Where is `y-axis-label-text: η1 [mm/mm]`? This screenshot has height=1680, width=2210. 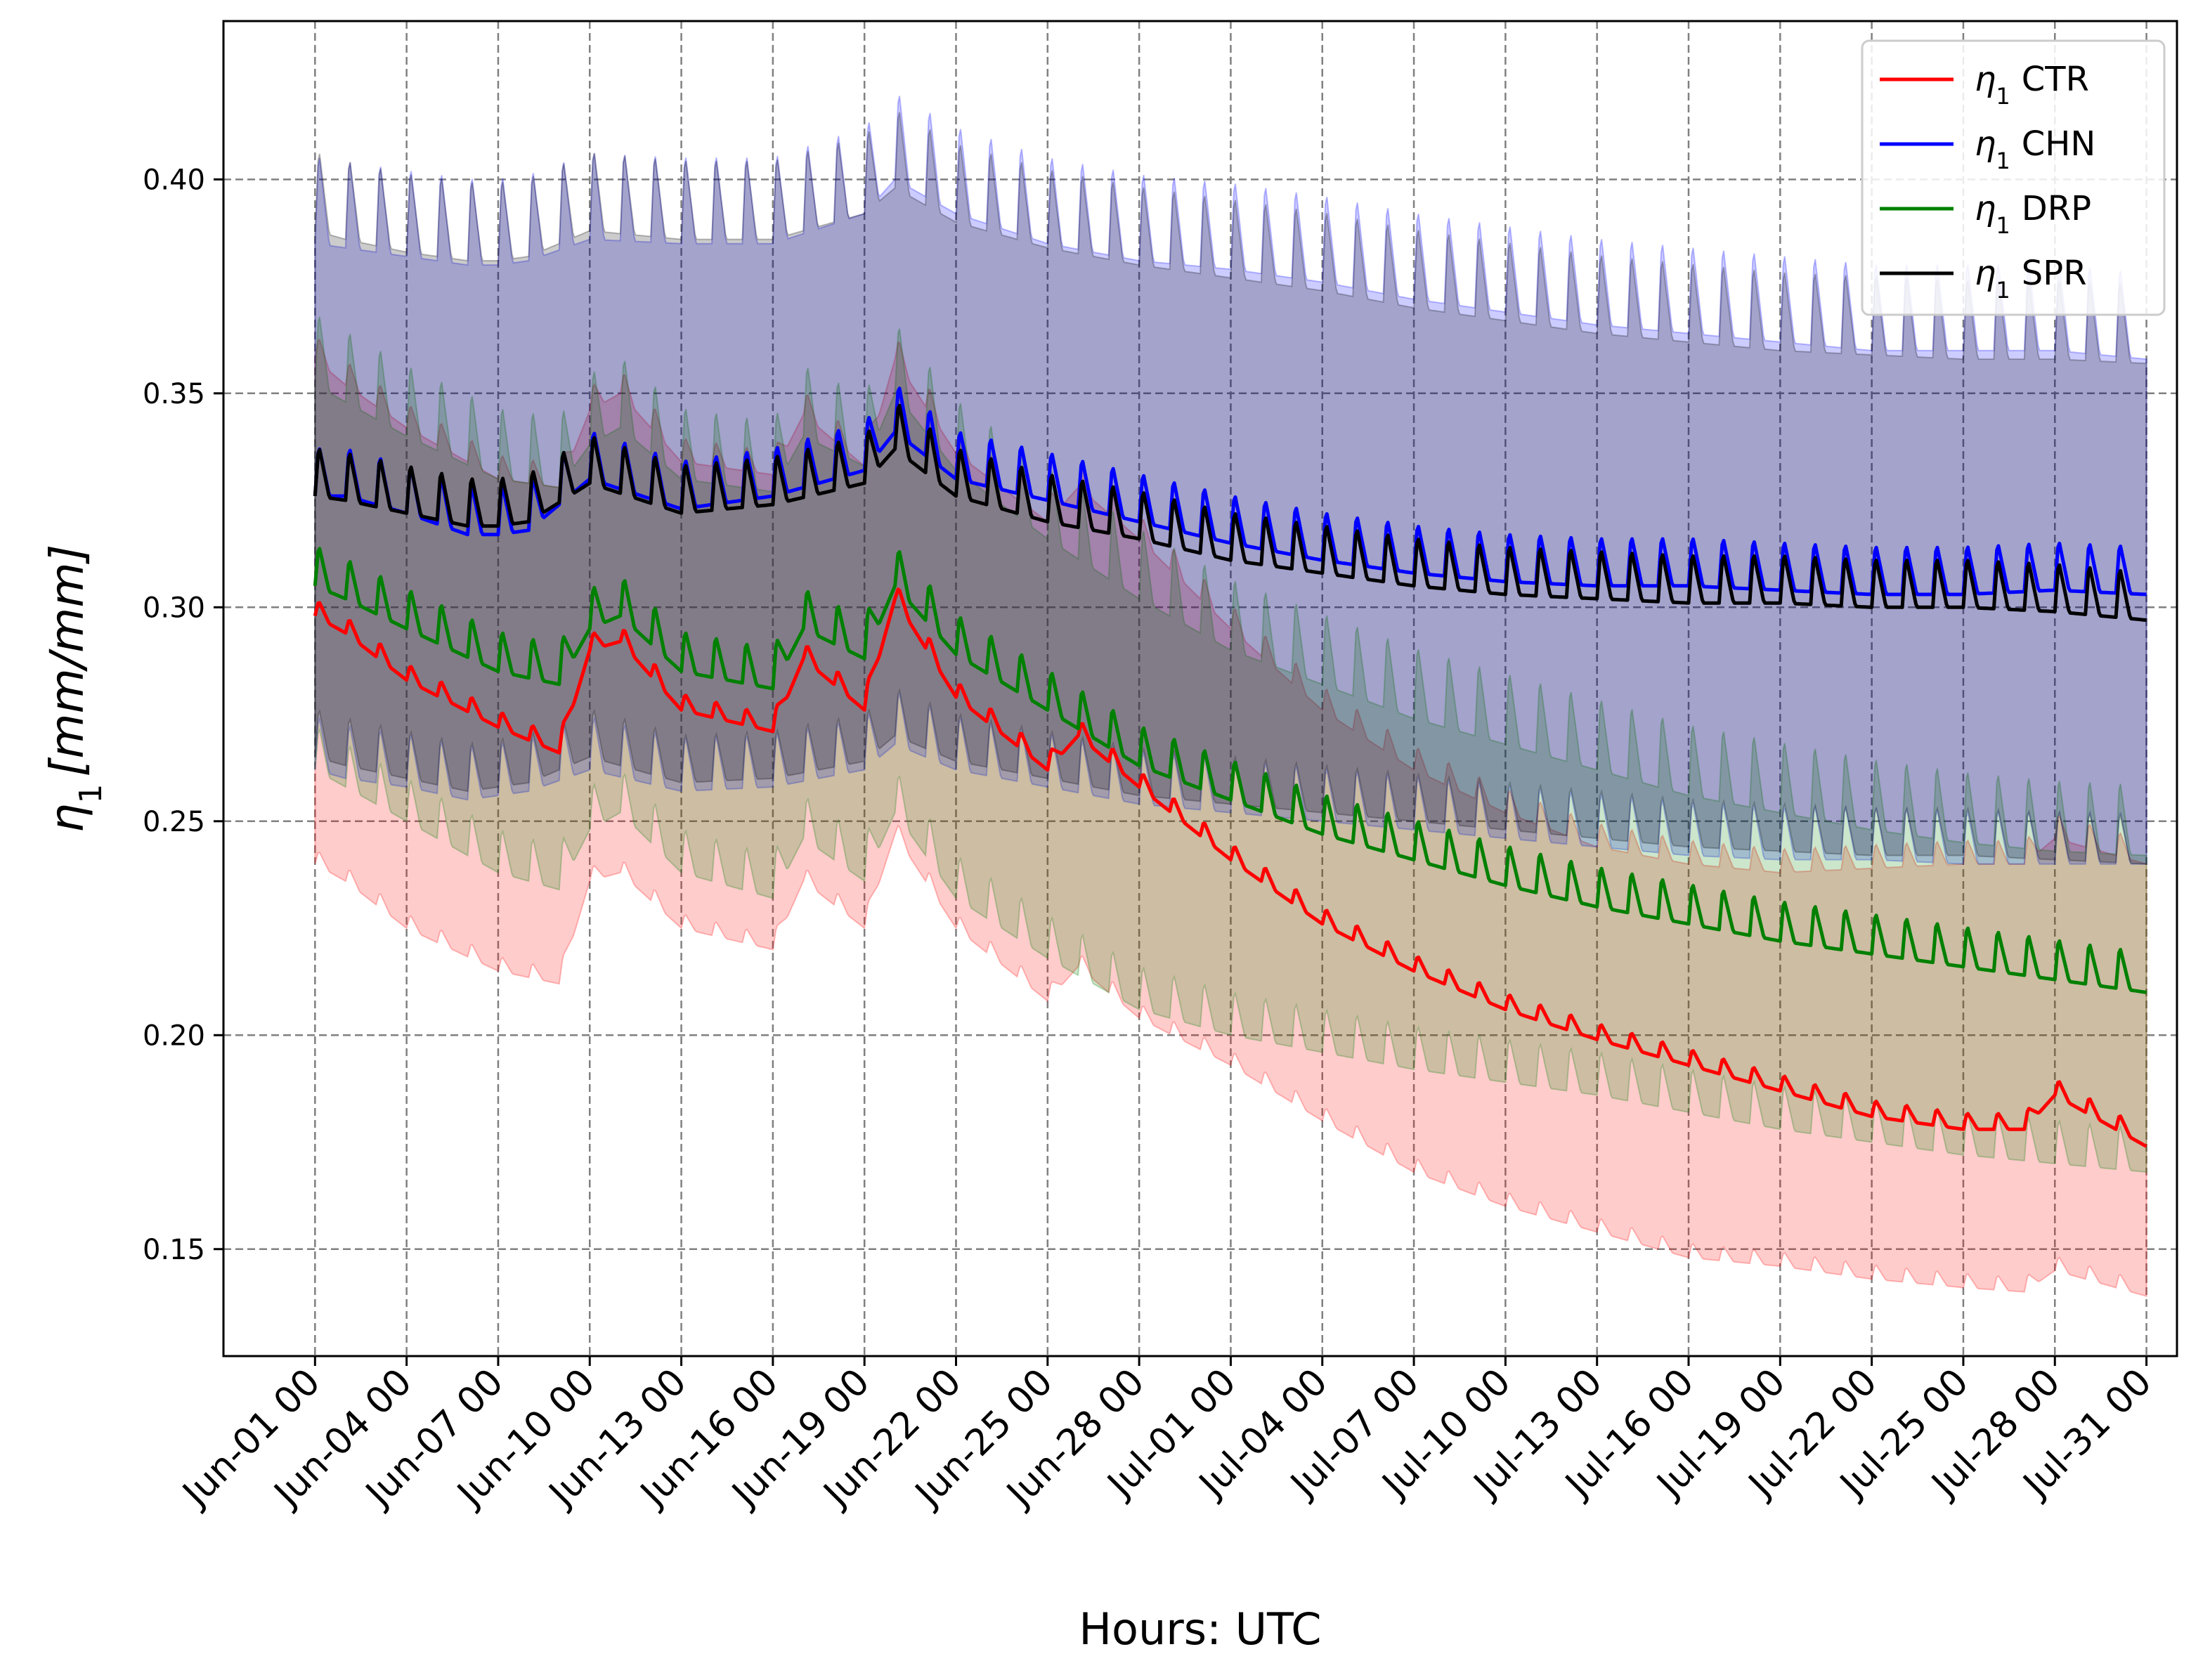 y-axis-label-text: η1 [mm/mm] is located at coordinates (75, 689).